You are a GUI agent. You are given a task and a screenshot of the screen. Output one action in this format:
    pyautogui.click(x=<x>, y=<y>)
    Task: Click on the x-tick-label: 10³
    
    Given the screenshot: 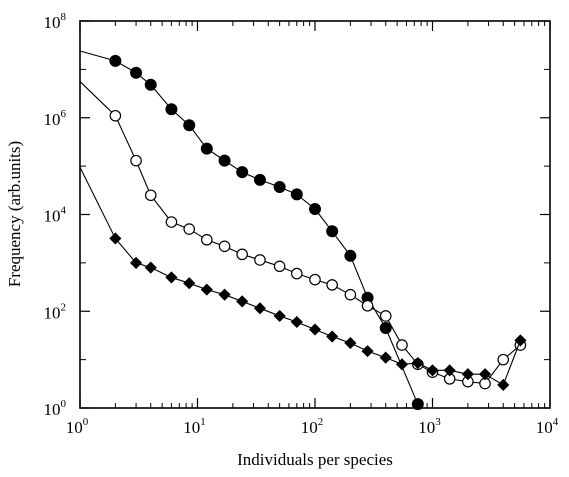 What is the action you would take?
    pyautogui.click(x=429, y=426)
    